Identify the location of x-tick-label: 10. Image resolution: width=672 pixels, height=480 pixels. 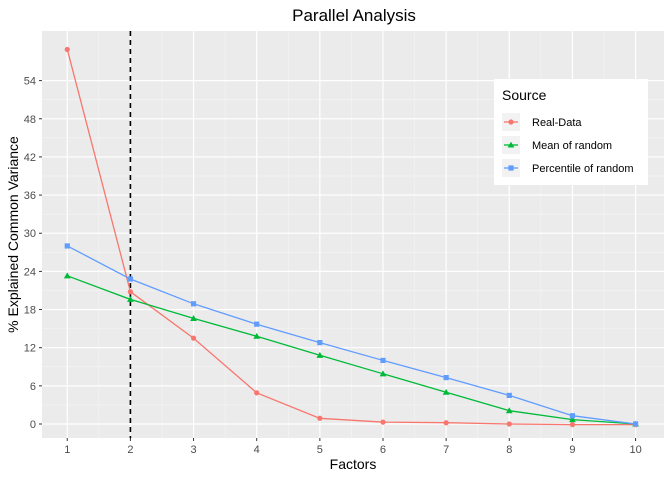
(635, 450).